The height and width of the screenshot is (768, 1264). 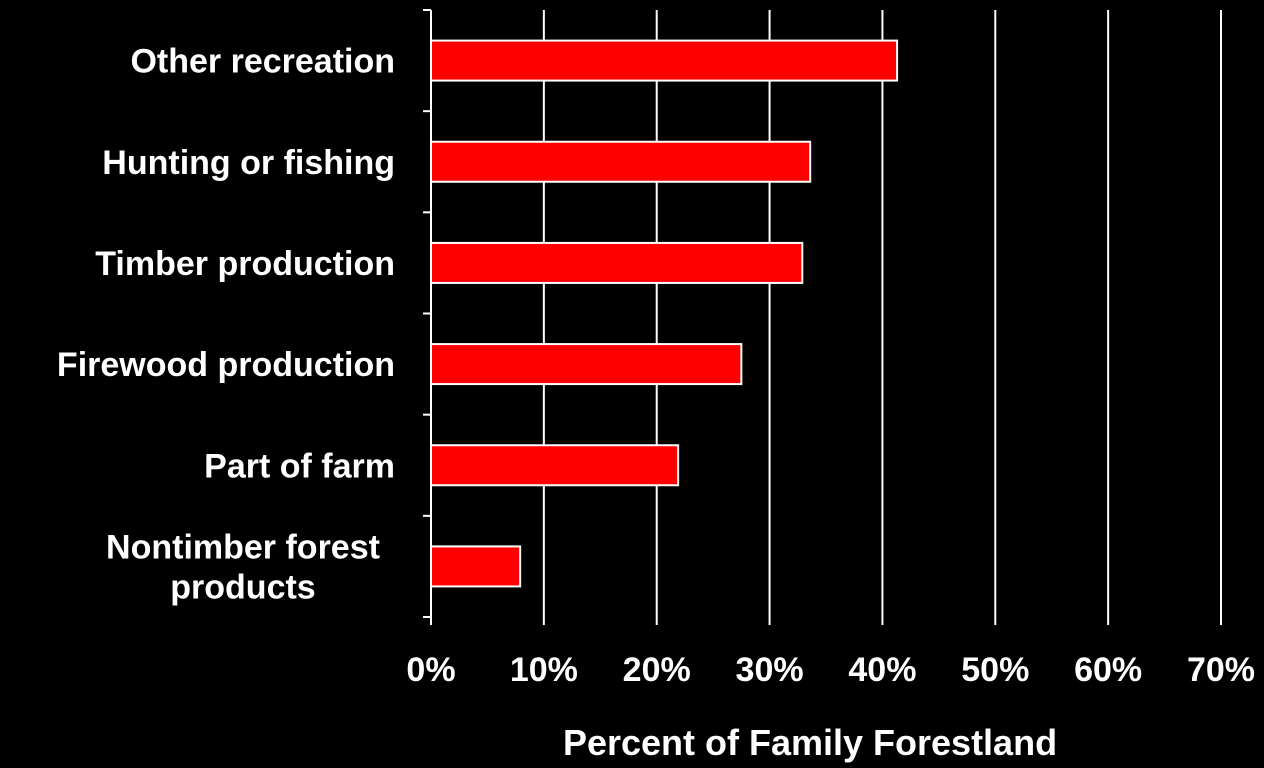 I want to click on x-tick-label-50: 50%, so click(x=995, y=670).